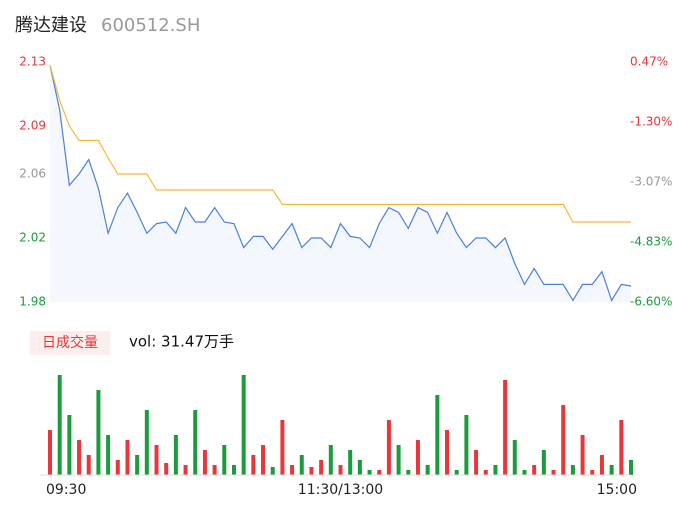 The image size is (686, 524). I want to click on y2-tick-label: -4.83%, so click(651, 241).